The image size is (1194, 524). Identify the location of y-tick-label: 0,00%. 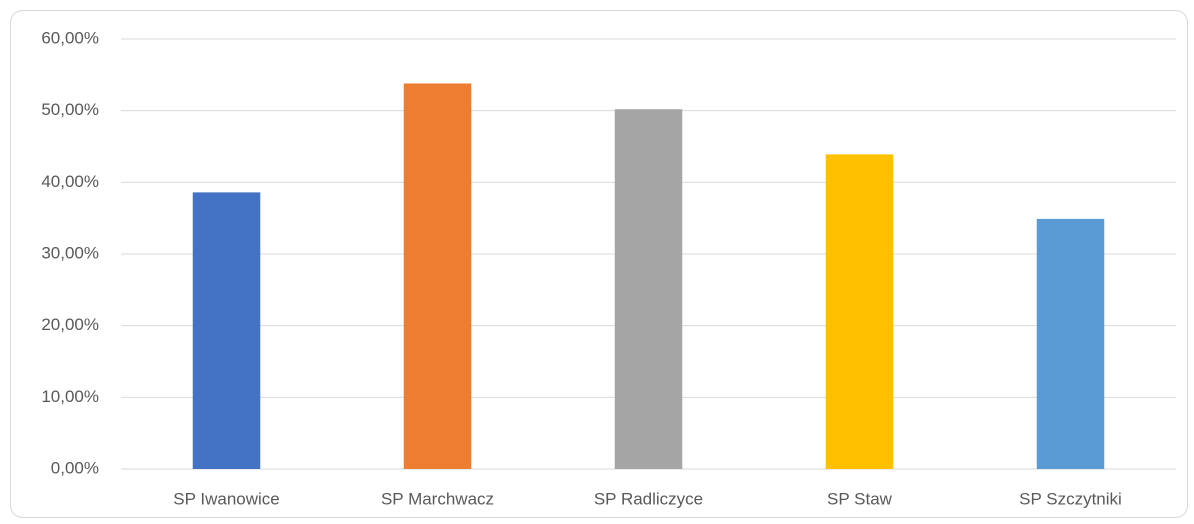
(75, 467).